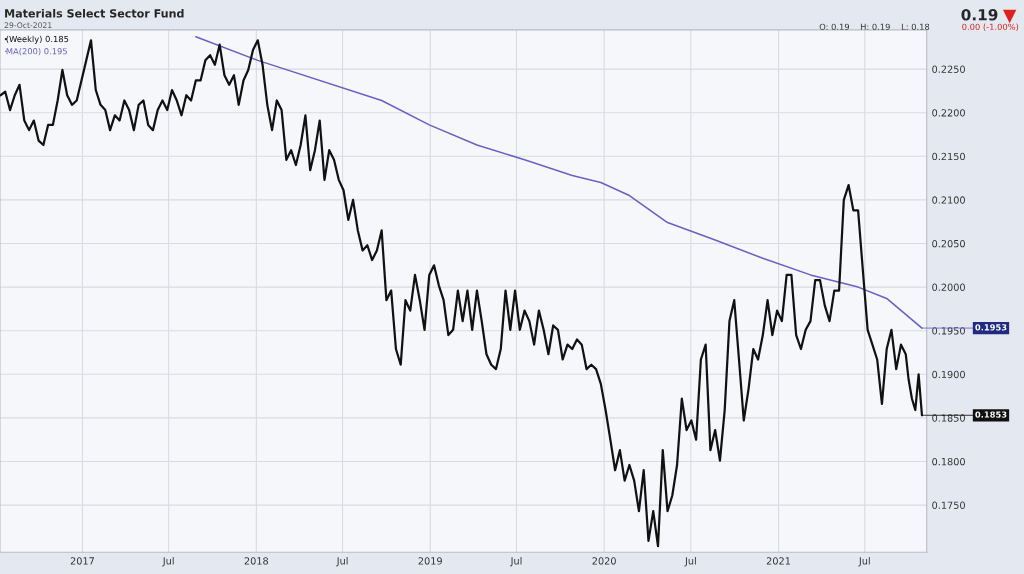  Describe the element at coordinates (37, 39) in the screenshot. I see `legend-label: (Weekly) 0.185` at that location.